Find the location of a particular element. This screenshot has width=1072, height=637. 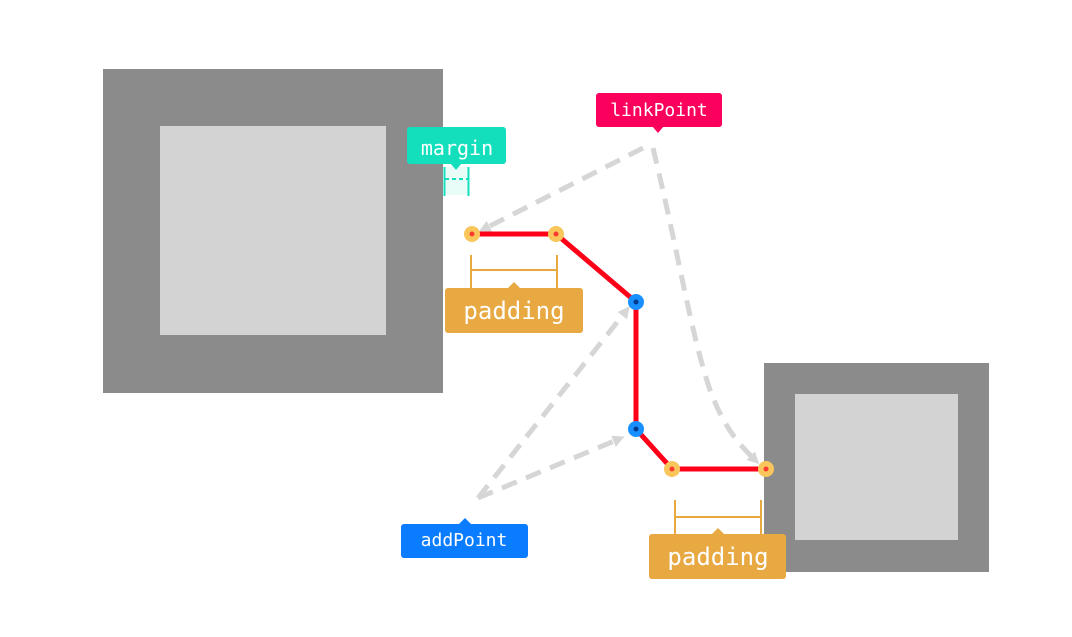

margin-label: margin is located at coordinates (456, 148).